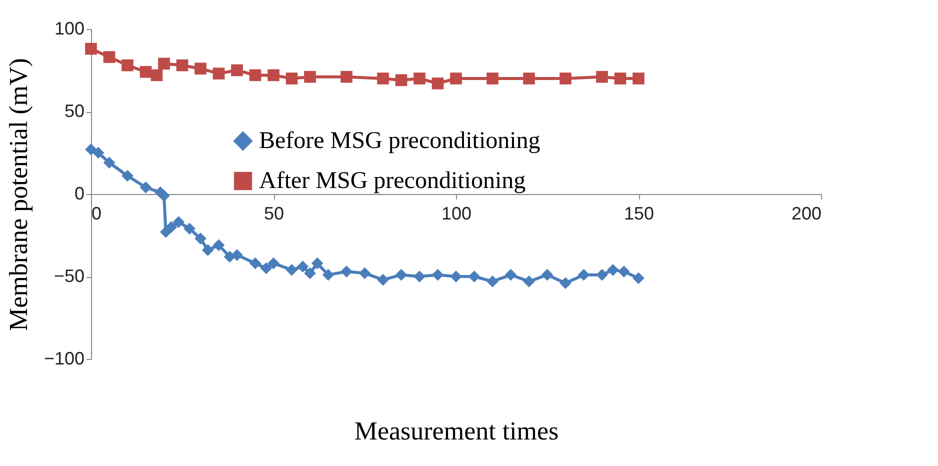 Image resolution: width=938 pixels, height=466 pixels. I want to click on x-tick-label: 100, so click(456, 214).